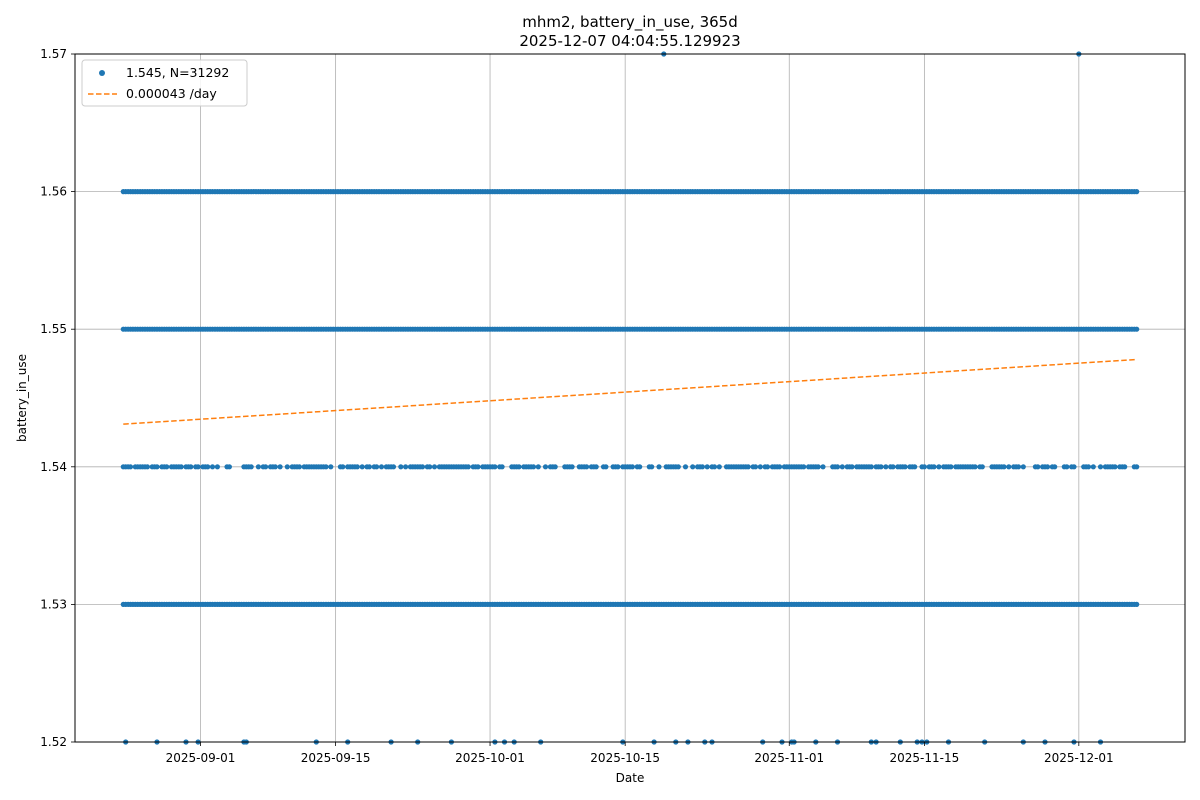 This screenshot has height=800, width=1200. Describe the element at coordinates (53, 192) in the screenshot. I see `y-tick-label: 1.56` at that location.